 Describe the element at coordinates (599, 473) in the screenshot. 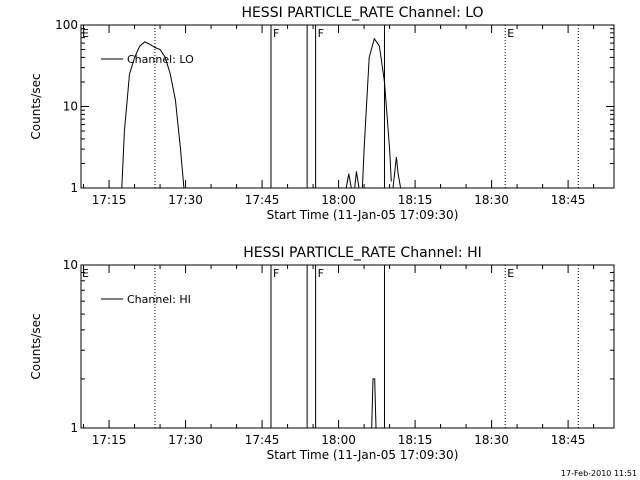

I see `generation-date: 17-Feb-2010 11:51` at that location.